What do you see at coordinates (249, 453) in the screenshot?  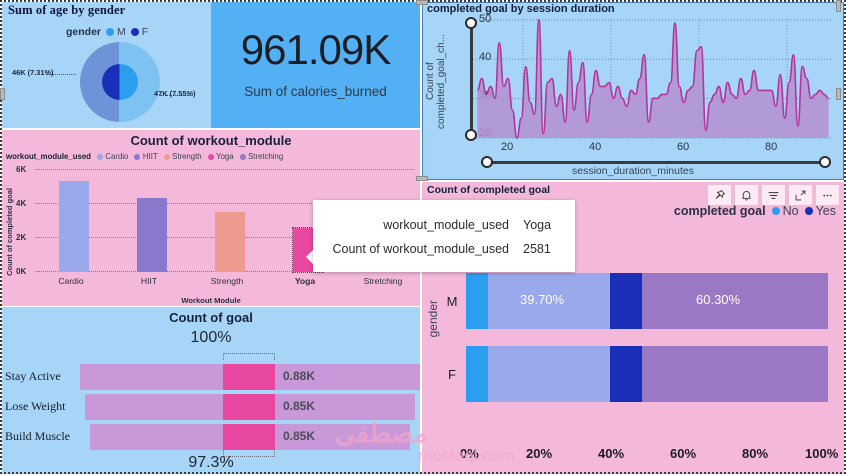 I see `funnel-bracket-bottom` at bounding box center [249, 453].